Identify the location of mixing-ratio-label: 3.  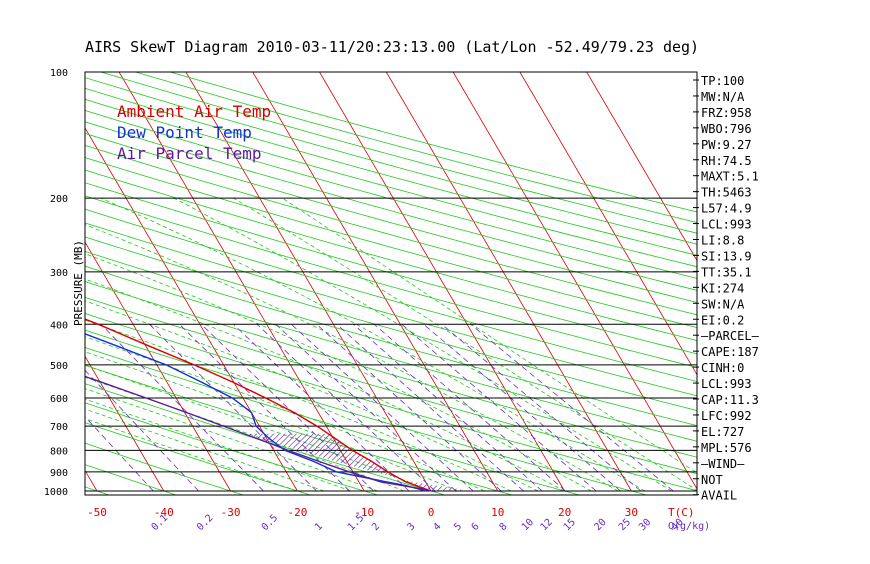
(411, 527).